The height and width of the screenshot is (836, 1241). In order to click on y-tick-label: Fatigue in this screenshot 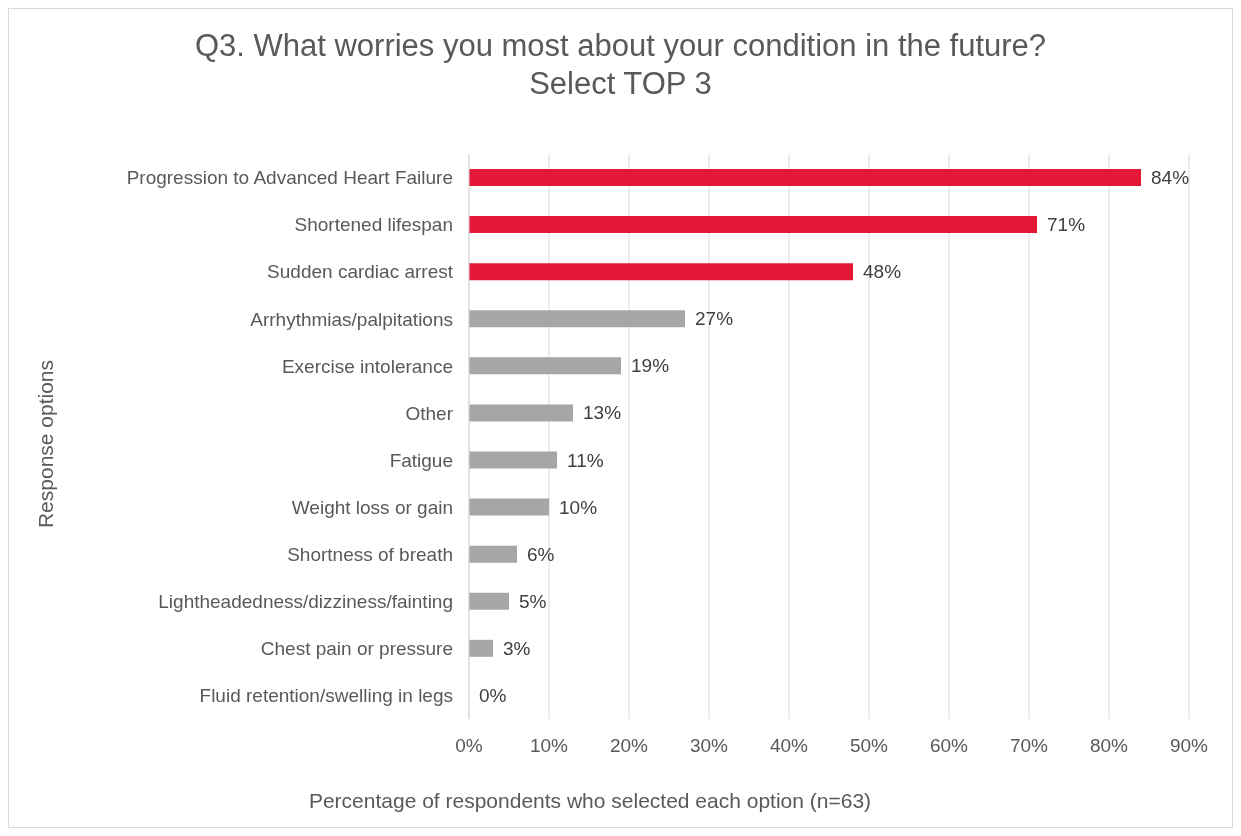, I will do `click(421, 460)`.